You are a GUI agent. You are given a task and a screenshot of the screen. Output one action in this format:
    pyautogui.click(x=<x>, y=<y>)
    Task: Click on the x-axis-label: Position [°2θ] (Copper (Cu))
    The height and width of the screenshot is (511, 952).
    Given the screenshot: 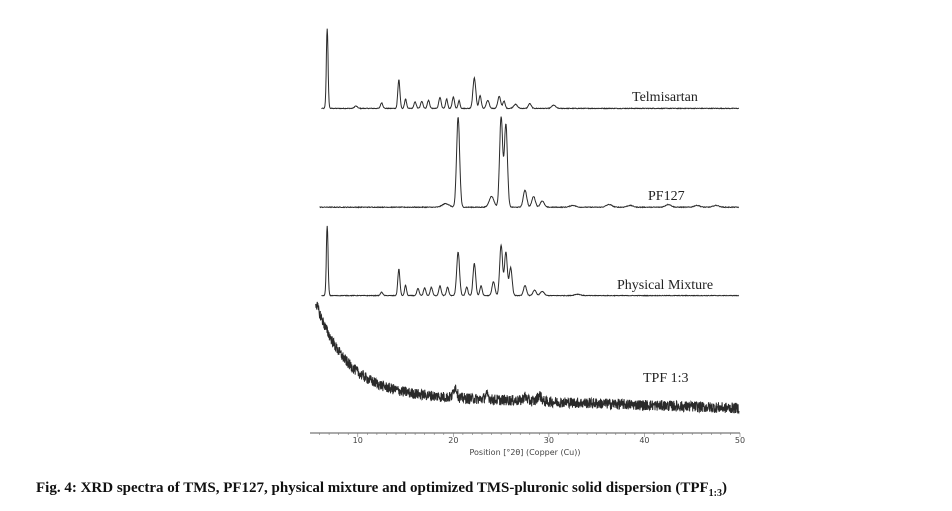 What is the action you would take?
    pyautogui.click(x=525, y=452)
    